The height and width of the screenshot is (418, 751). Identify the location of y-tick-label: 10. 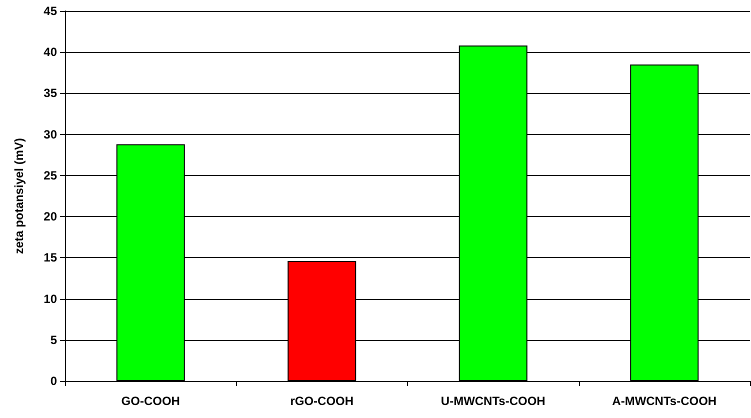
(51, 299).